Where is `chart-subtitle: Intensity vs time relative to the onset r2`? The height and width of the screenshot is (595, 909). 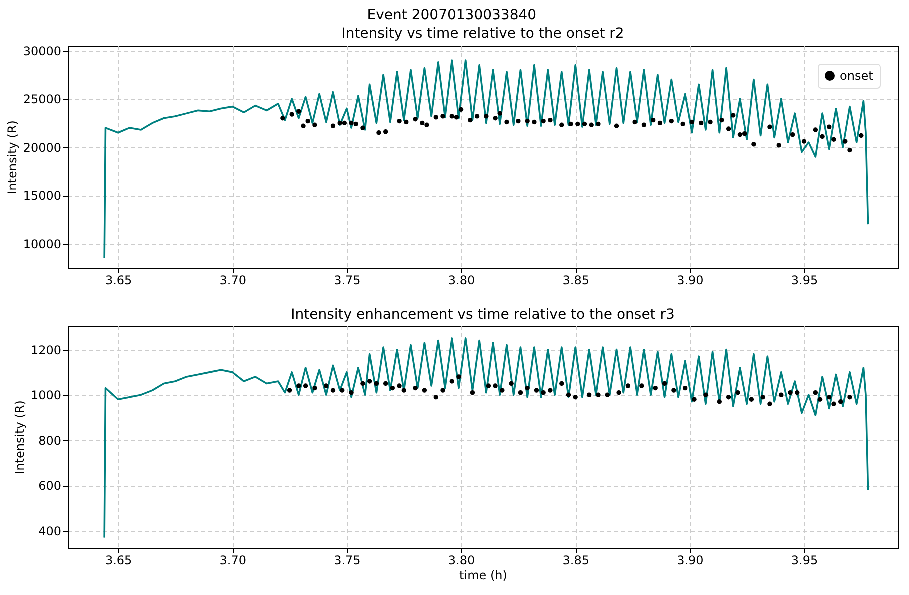
chart-subtitle: Intensity vs time relative to the onset r2 is located at coordinates (483, 34).